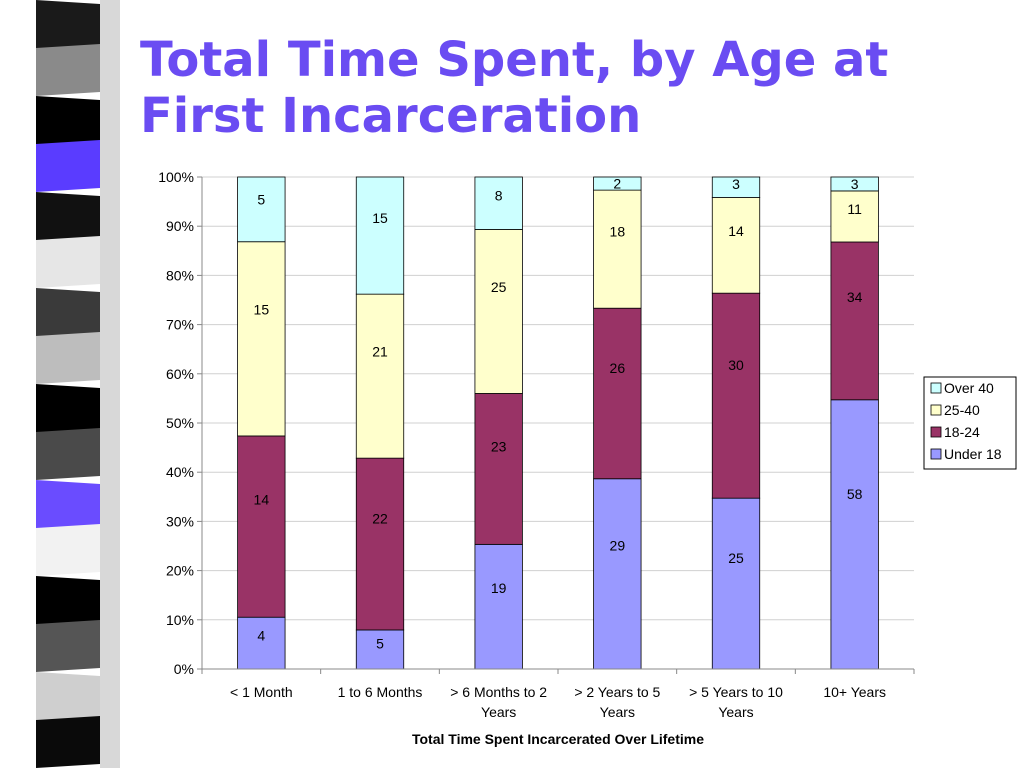 This screenshot has width=1024, height=768. Describe the element at coordinates (618, 545) in the screenshot. I see `data-label: 29` at that location.